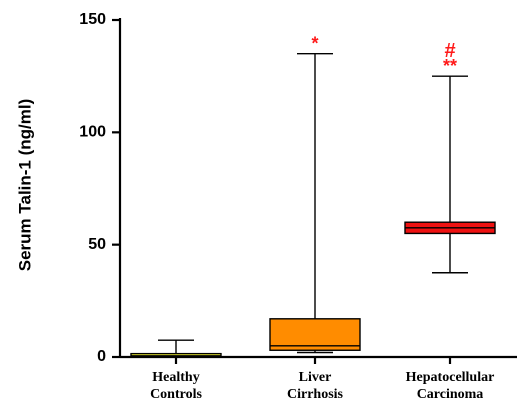  Describe the element at coordinates (450, 157) in the screenshot. I see `box-group: **#` at that location.